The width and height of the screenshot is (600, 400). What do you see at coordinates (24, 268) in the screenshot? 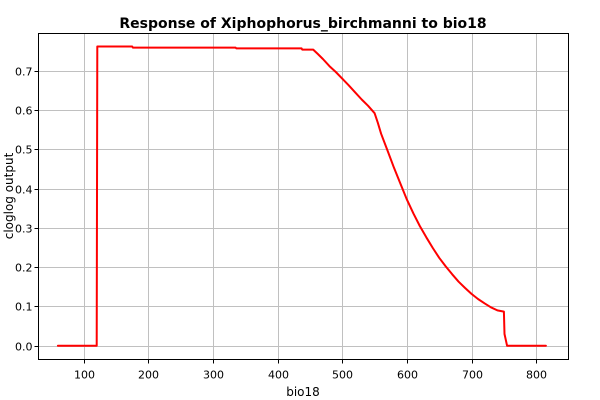
I see `y-tick-label: 0.2` at bounding box center [24, 268].